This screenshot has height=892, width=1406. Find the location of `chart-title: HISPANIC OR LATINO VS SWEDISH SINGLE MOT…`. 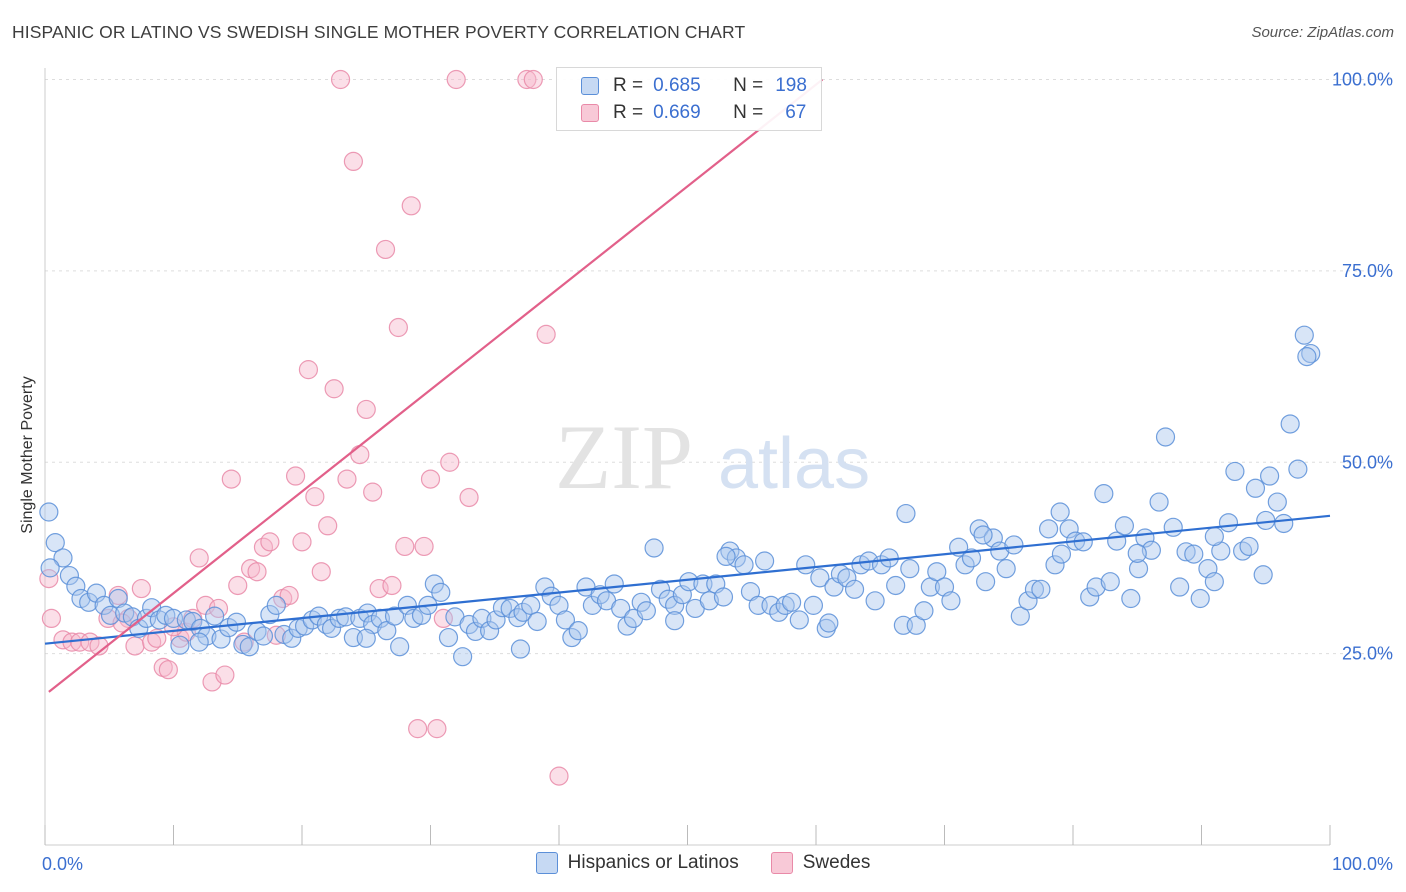

chart-title: HISPANIC OR LATINO VS SWEDISH SINGLE MOT… is located at coordinates (379, 32).